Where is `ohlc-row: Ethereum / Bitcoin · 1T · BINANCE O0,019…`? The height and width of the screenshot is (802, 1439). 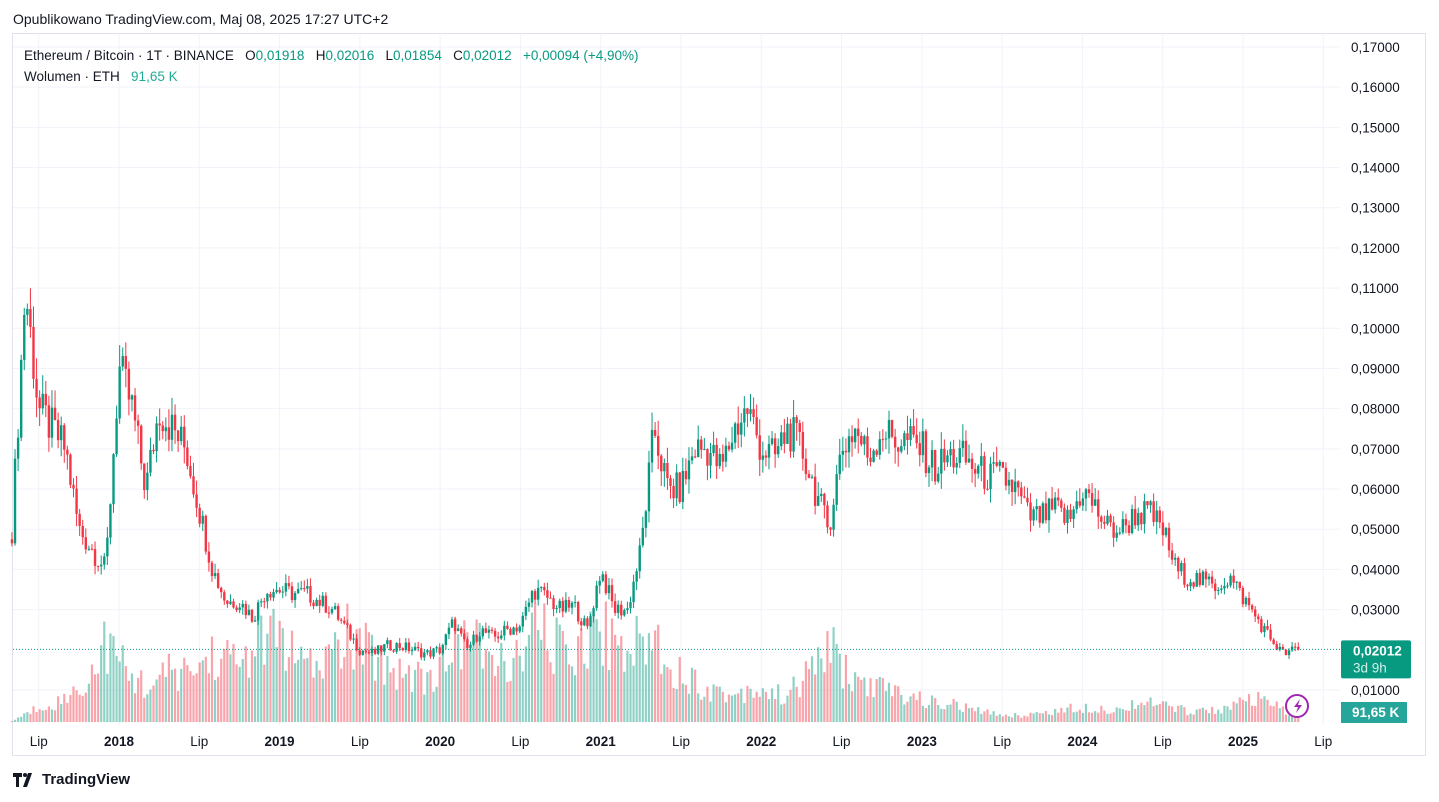
ohlc-row: Ethereum / Bitcoin · 1T · BINANCE O0,019… is located at coordinates (331, 55).